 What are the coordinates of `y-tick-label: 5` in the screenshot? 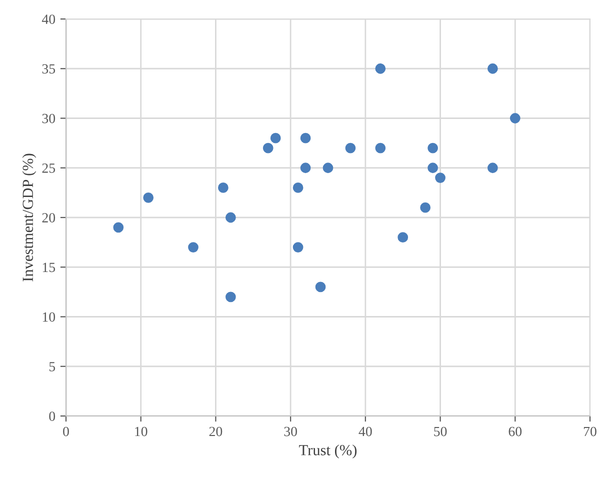 It's located at (52, 367).